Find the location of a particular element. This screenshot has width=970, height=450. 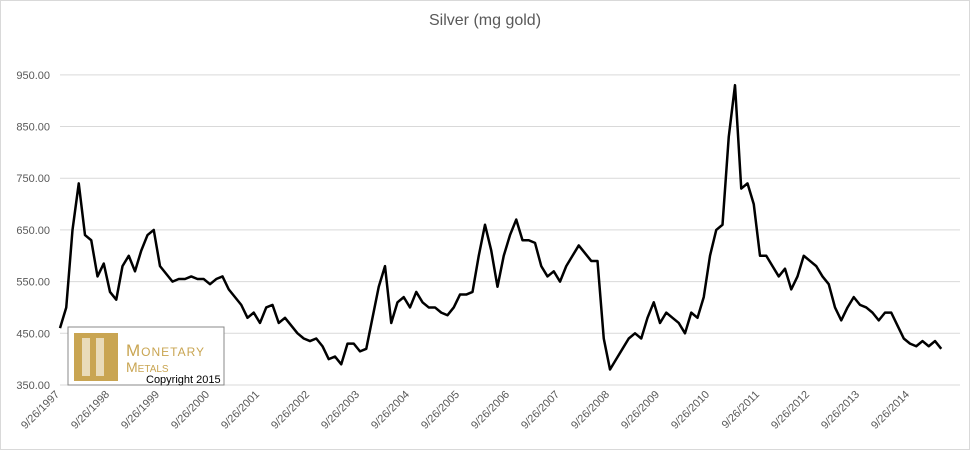

logo: Monetary Metals Copyright 2015 is located at coordinates (146, 356).